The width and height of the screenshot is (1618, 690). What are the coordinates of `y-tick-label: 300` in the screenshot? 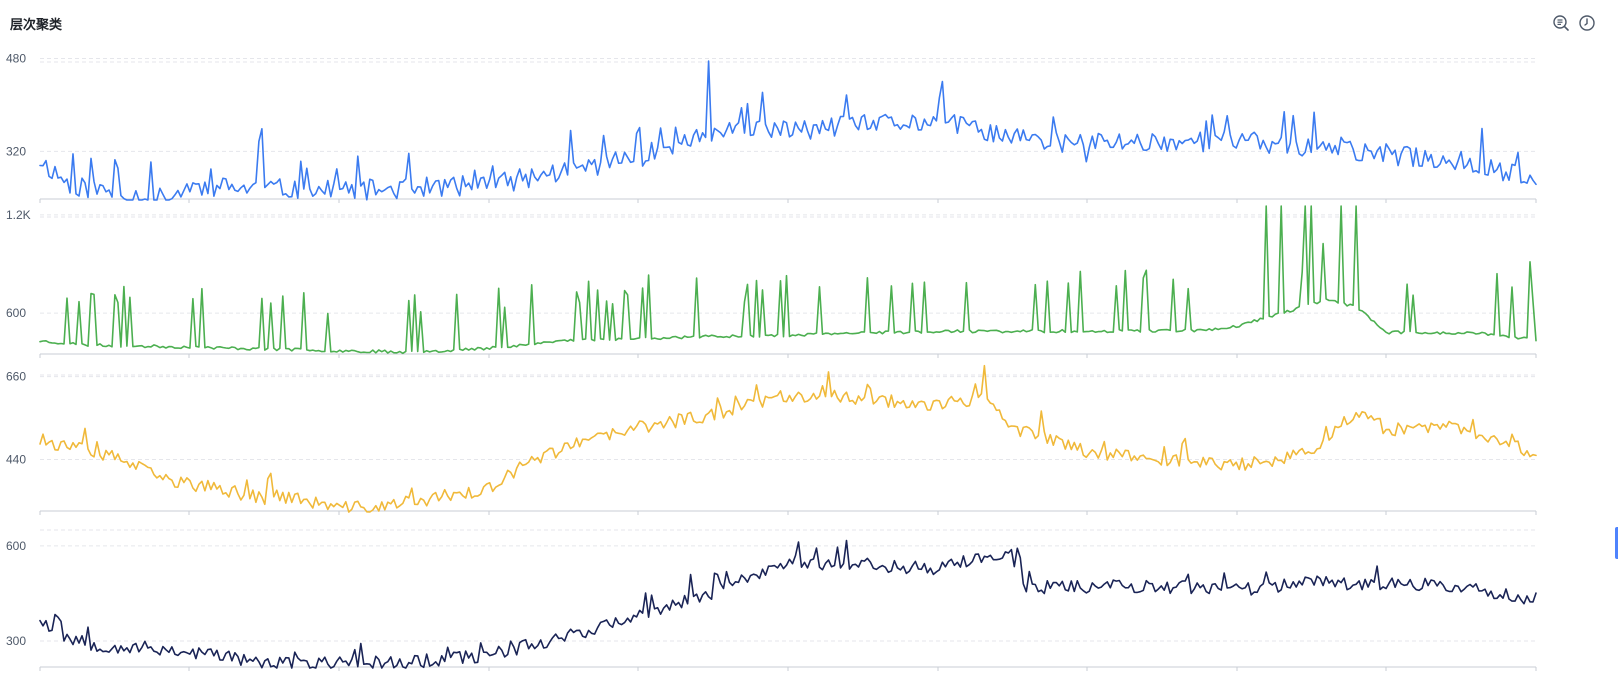 It's located at (16, 641).